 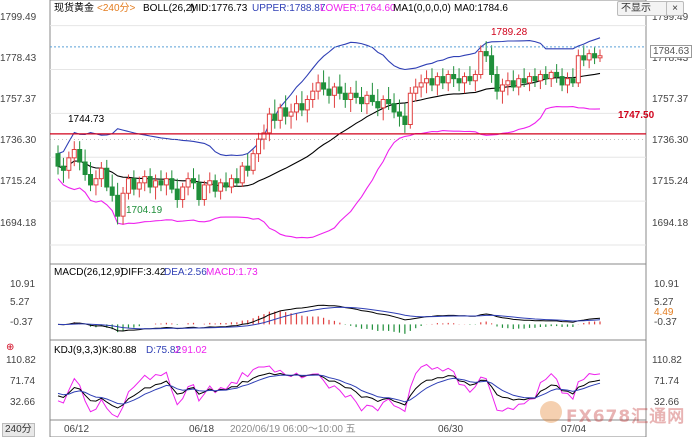 What do you see at coordinates (143, 272) in the screenshot?
I see `macd-diff-label: DIFF:3.42` at bounding box center [143, 272].